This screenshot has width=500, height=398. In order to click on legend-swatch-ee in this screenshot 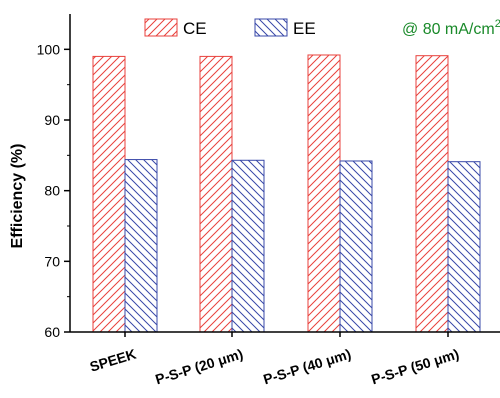, I will do `click(271, 27)`.